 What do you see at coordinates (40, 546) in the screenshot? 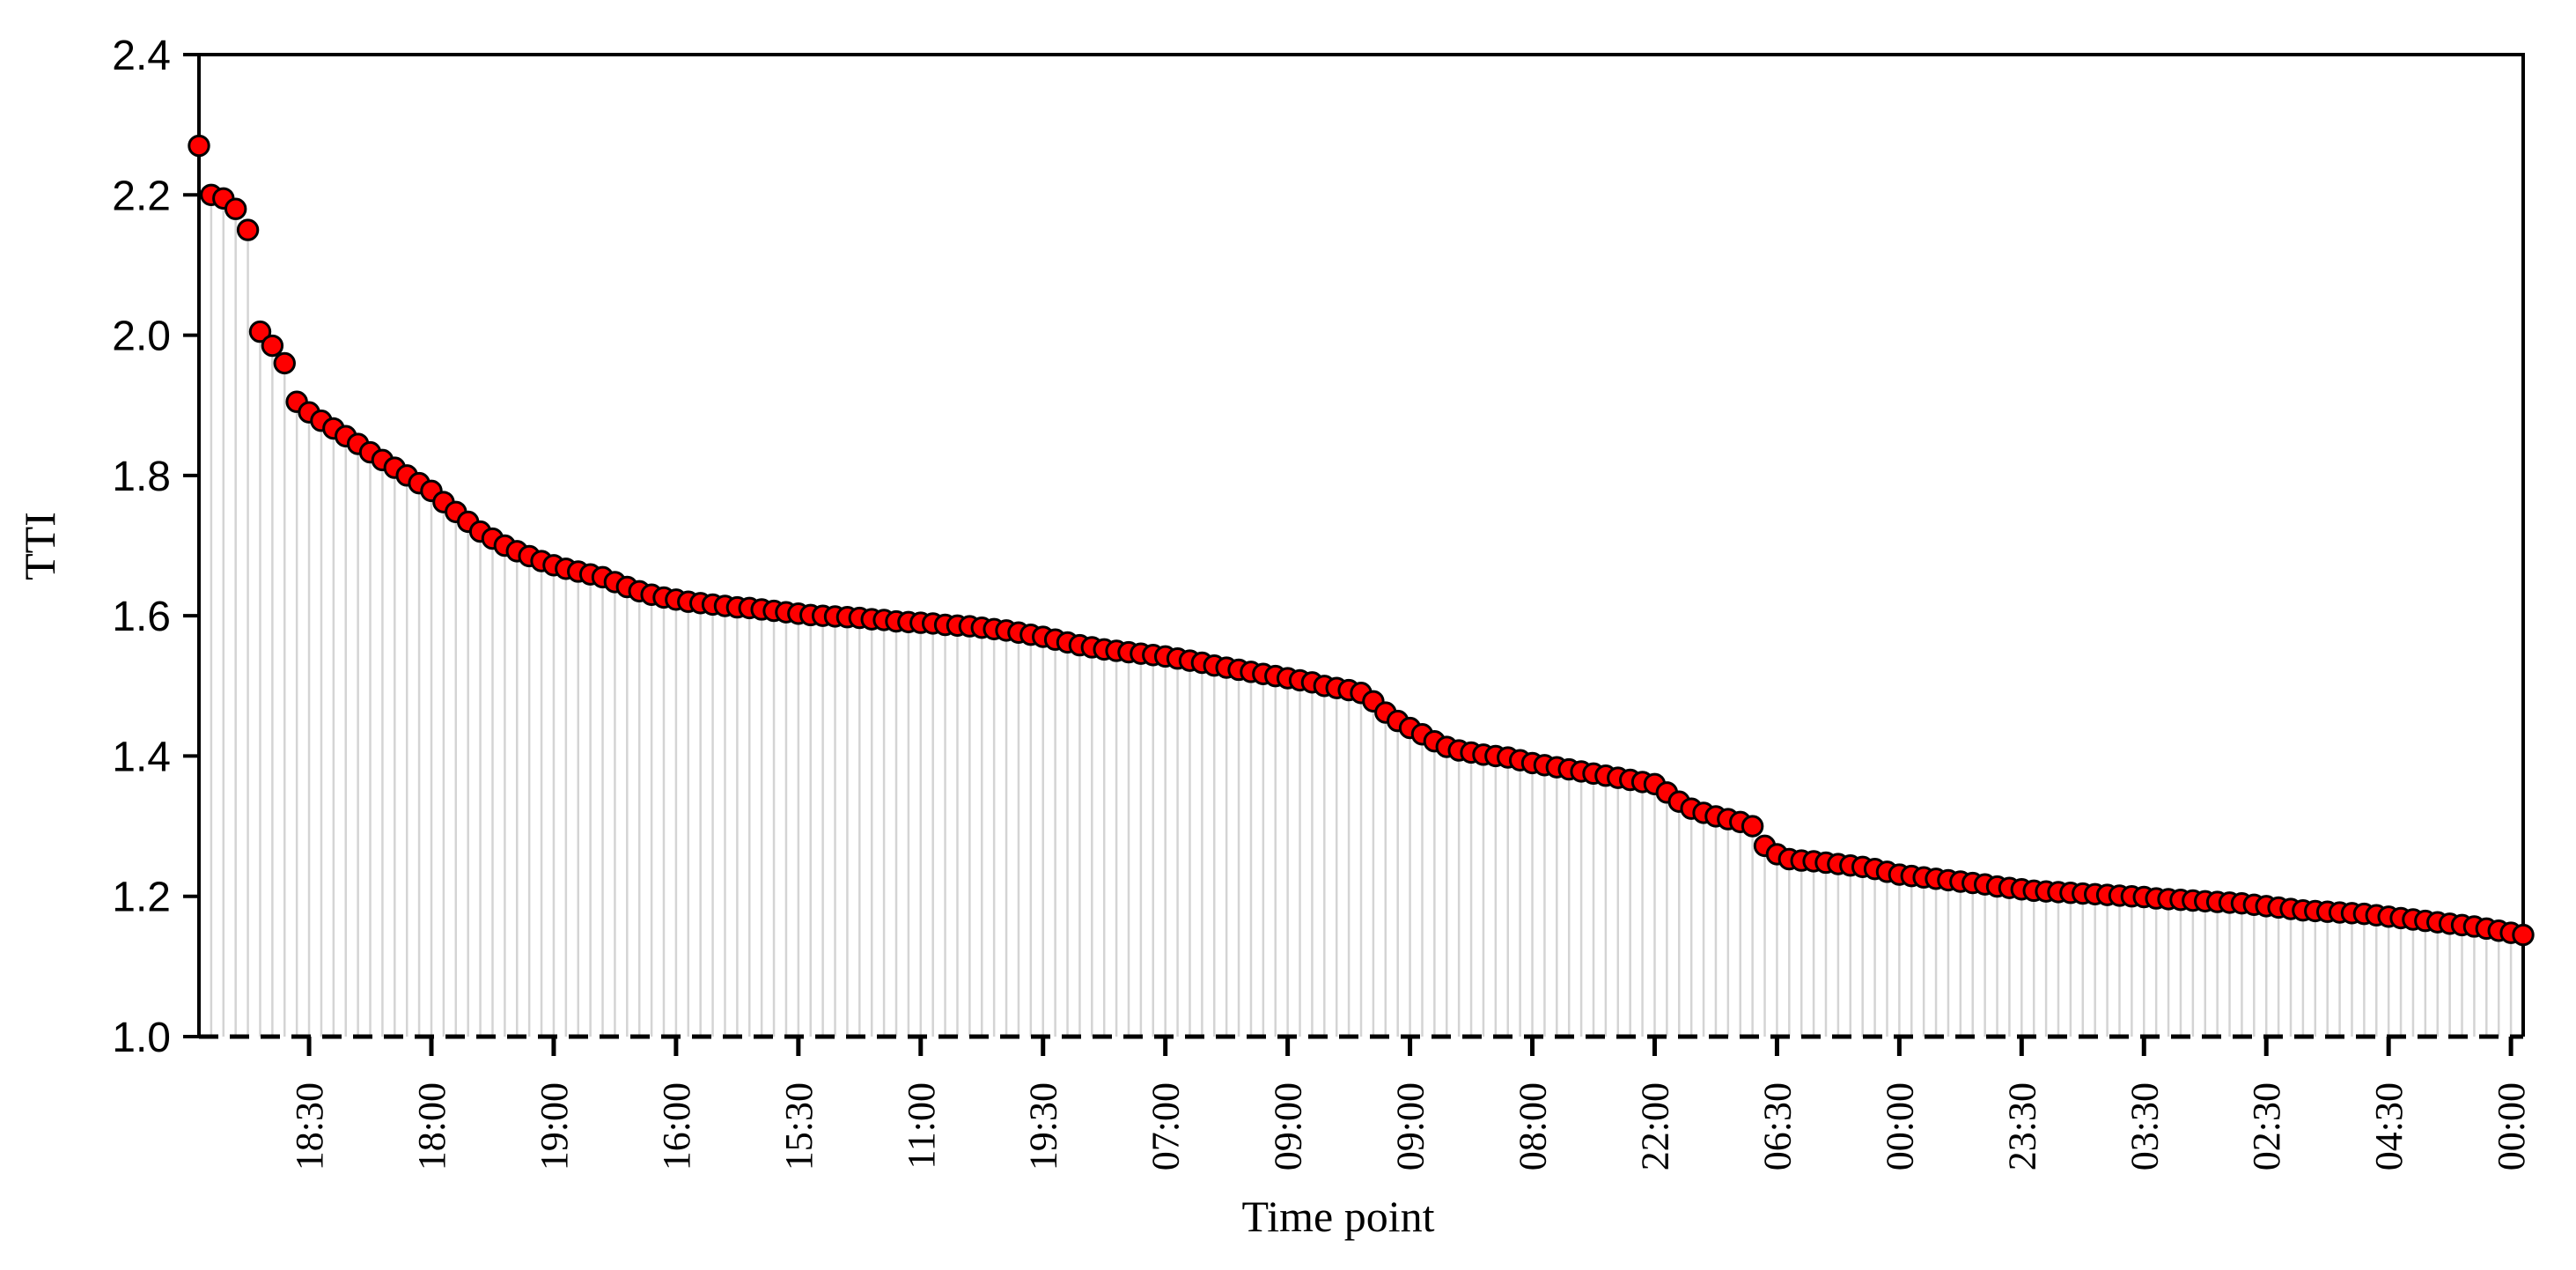
I see `y-axis-title: TTI` at bounding box center [40, 546].